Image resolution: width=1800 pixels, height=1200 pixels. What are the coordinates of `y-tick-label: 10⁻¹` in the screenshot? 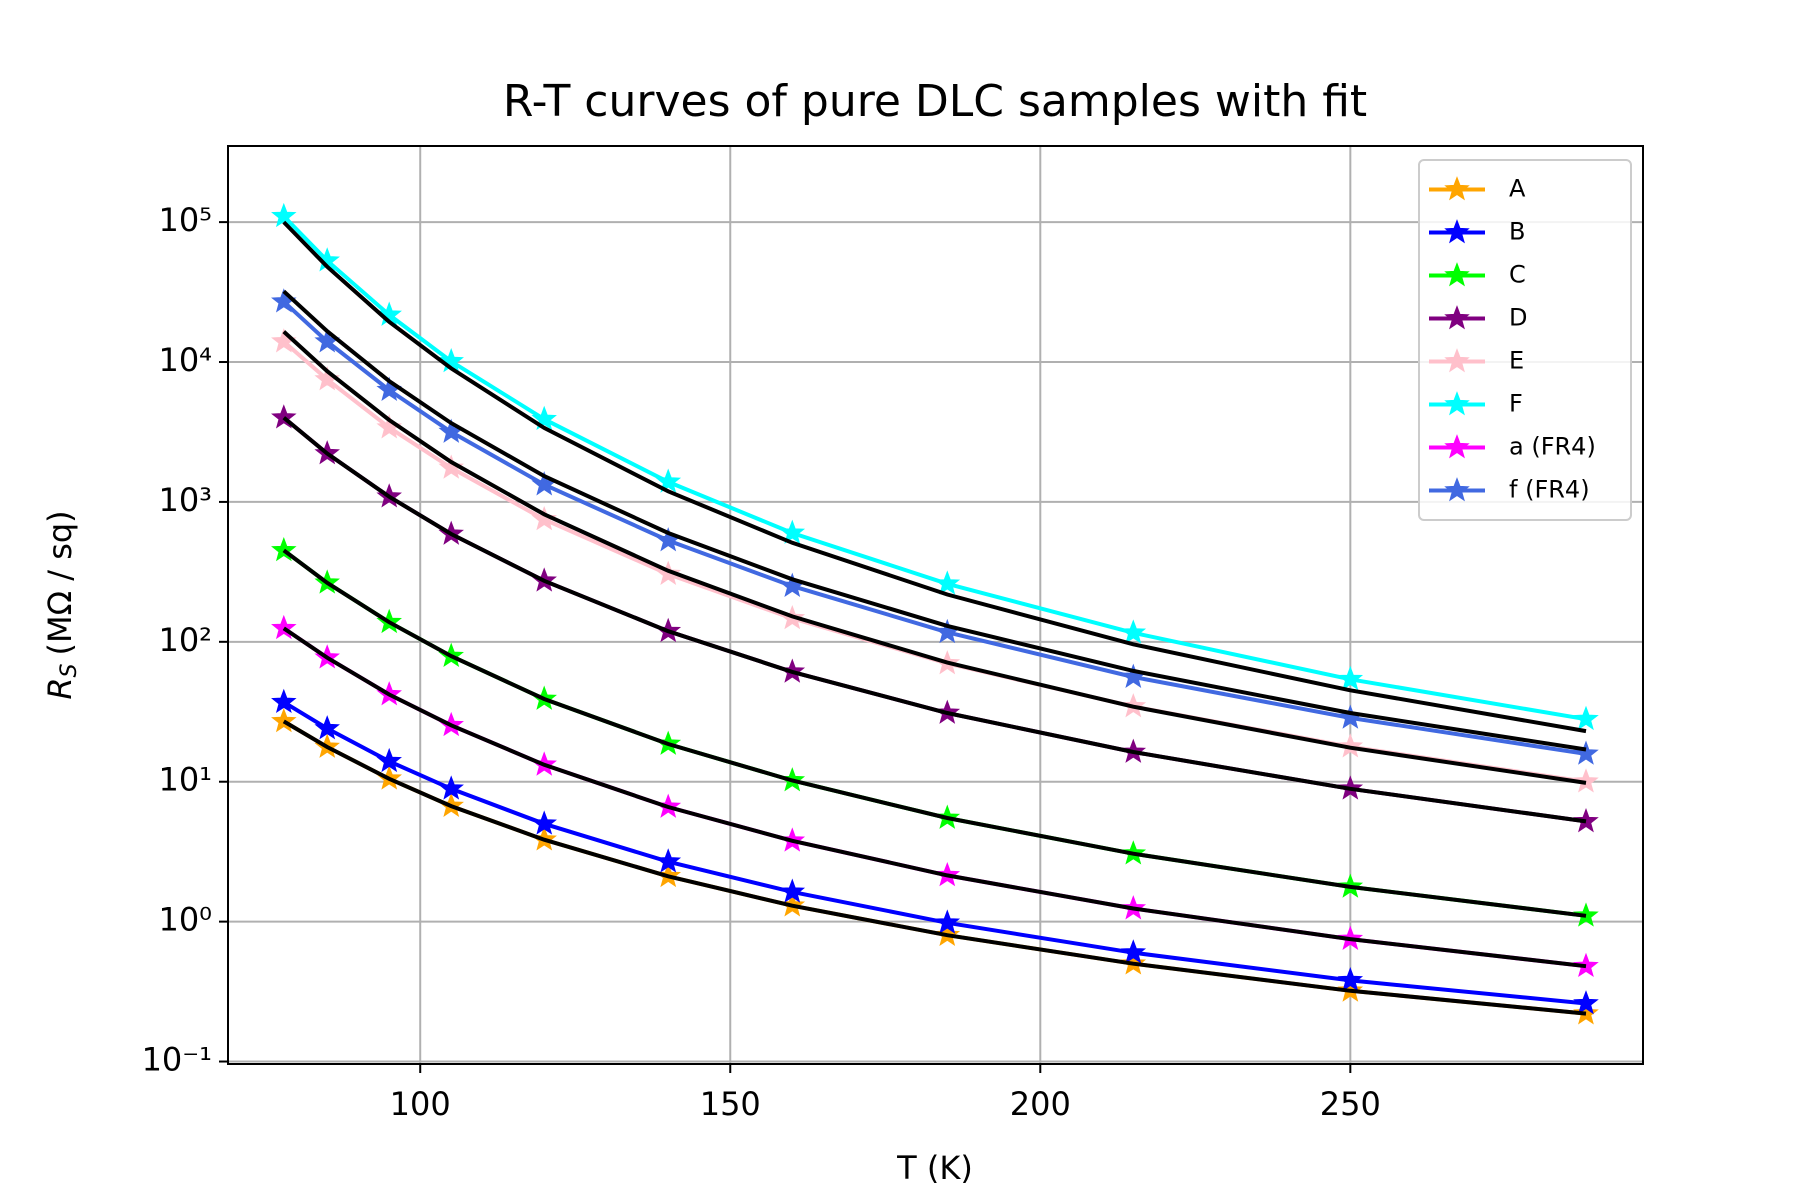 It's located at (177, 1060).